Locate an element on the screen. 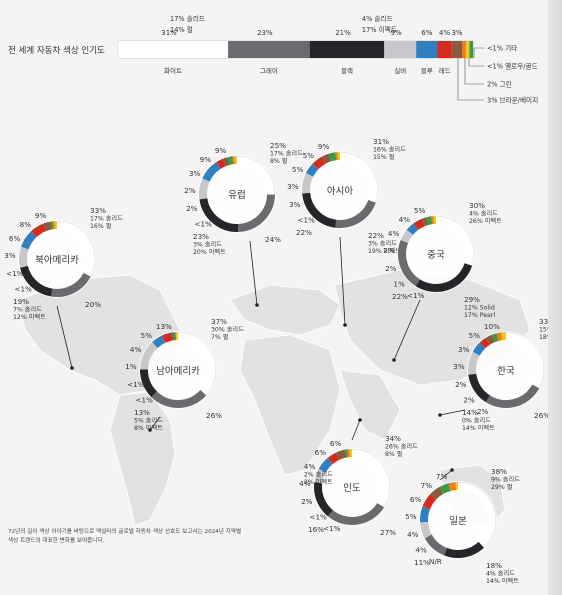 The image size is (562, 595). donut-label: 26% is located at coordinates (542, 415).